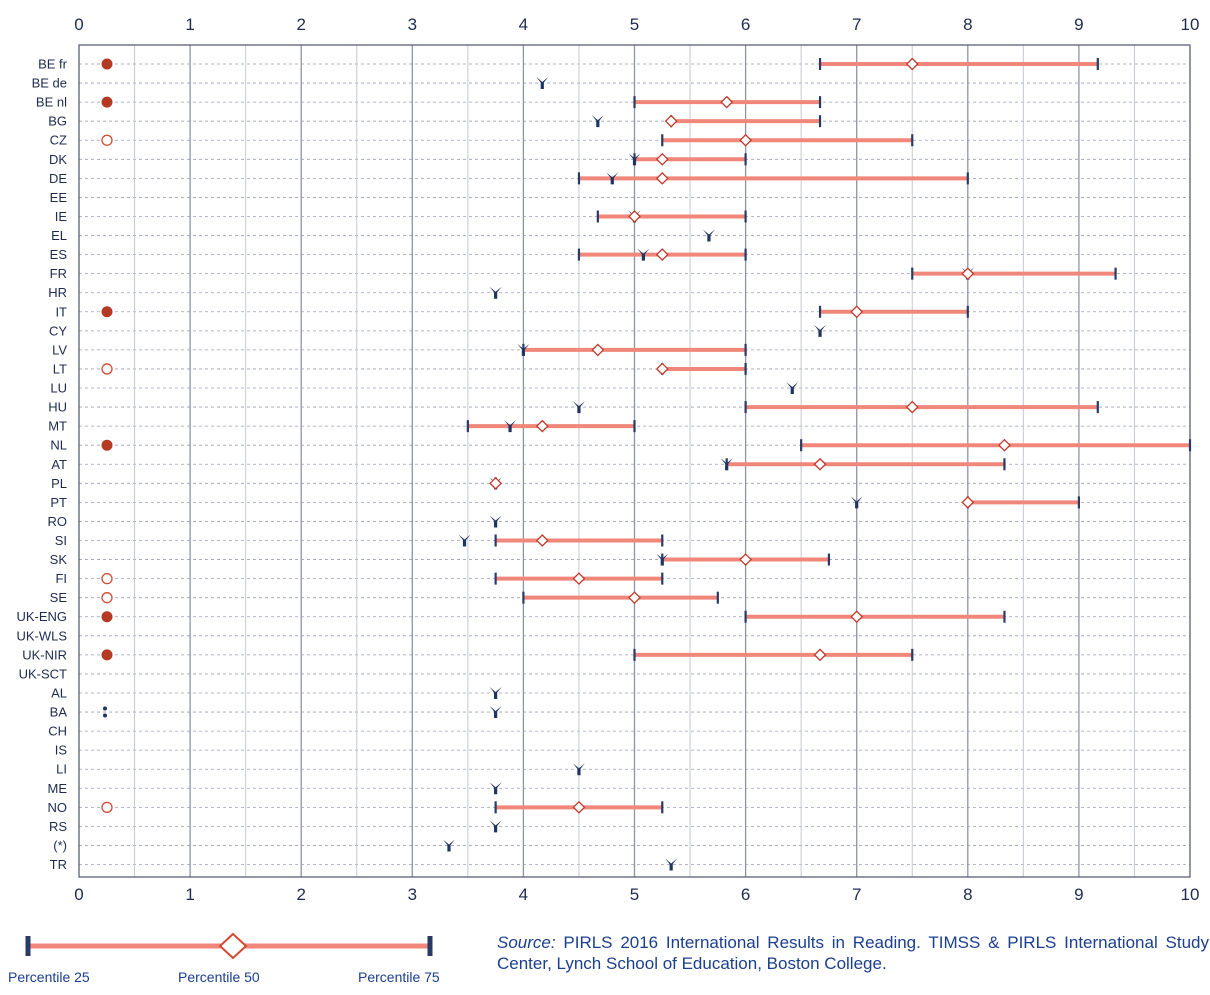 The height and width of the screenshot is (995, 1210). What do you see at coordinates (41, 635) in the screenshot?
I see `row-label: UK-WLS` at bounding box center [41, 635].